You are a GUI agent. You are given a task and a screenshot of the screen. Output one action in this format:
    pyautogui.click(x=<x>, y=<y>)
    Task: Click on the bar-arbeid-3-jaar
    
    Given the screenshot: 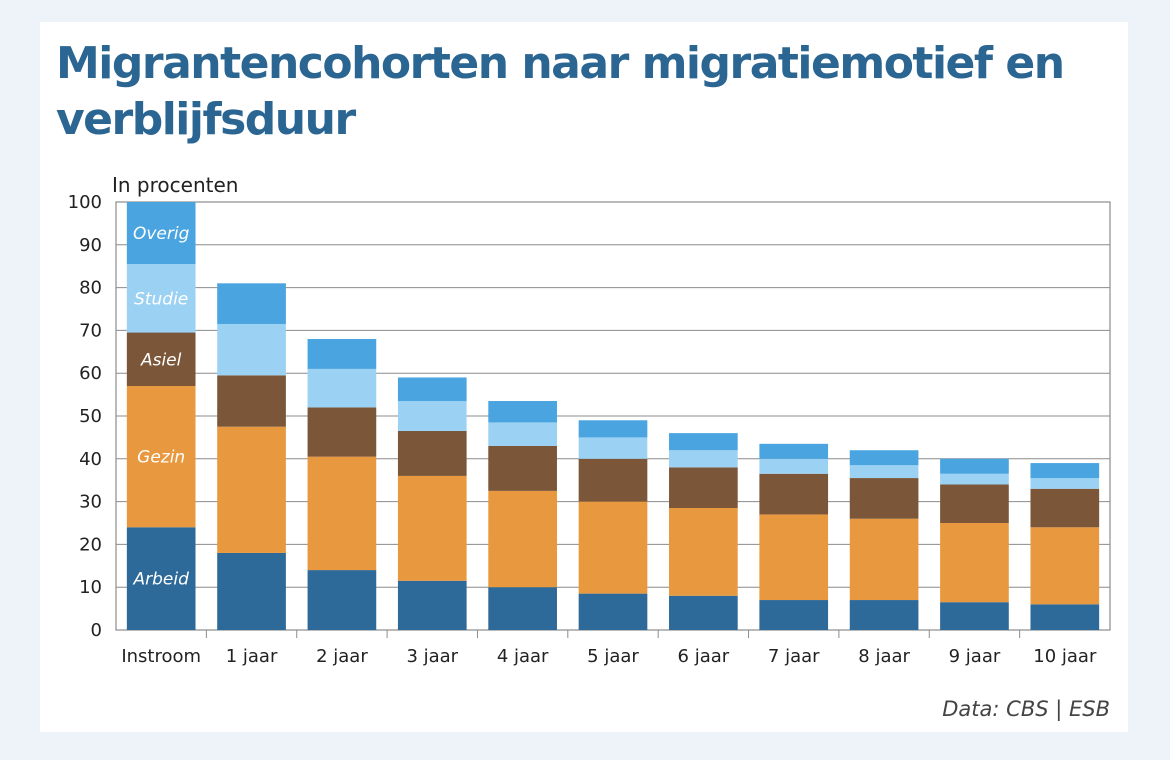 What is the action you would take?
    pyautogui.click(x=432, y=605)
    